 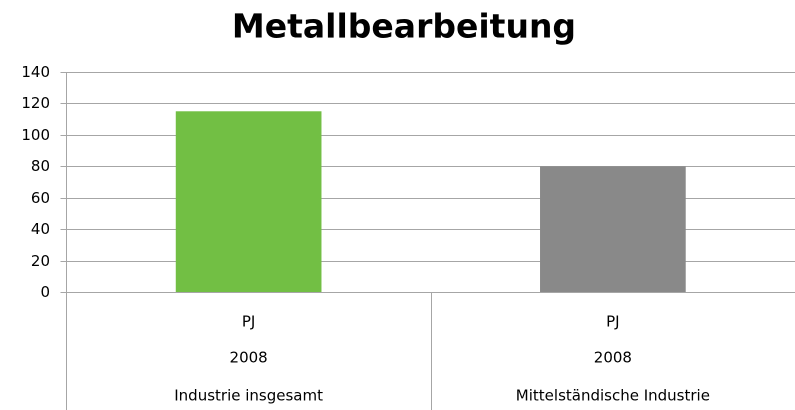 What do you see at coordinates (40, 229) in the screenshot?
I see `y-tick-label: 40` at bounding box center [40, 229].